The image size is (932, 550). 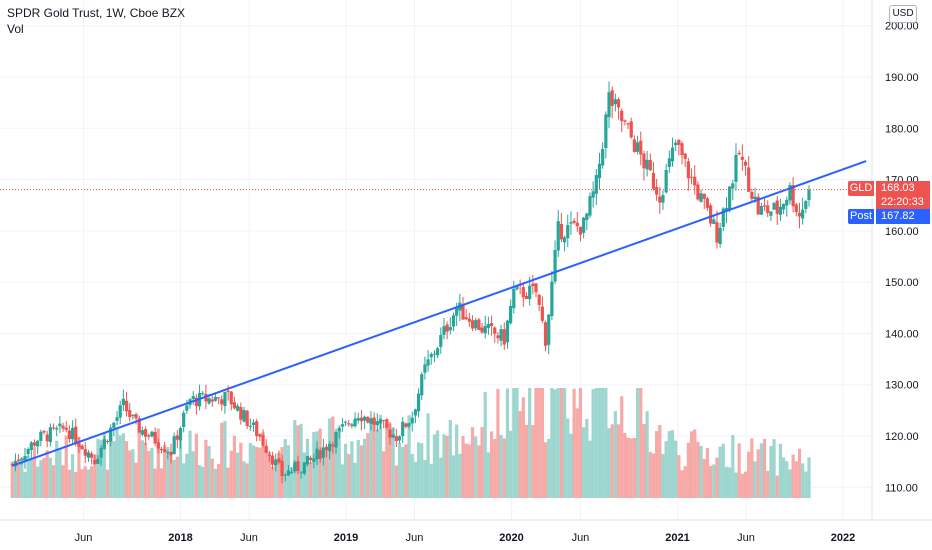 I want to click on volume-indicator-label: Vol, so click(x=15, y=29).